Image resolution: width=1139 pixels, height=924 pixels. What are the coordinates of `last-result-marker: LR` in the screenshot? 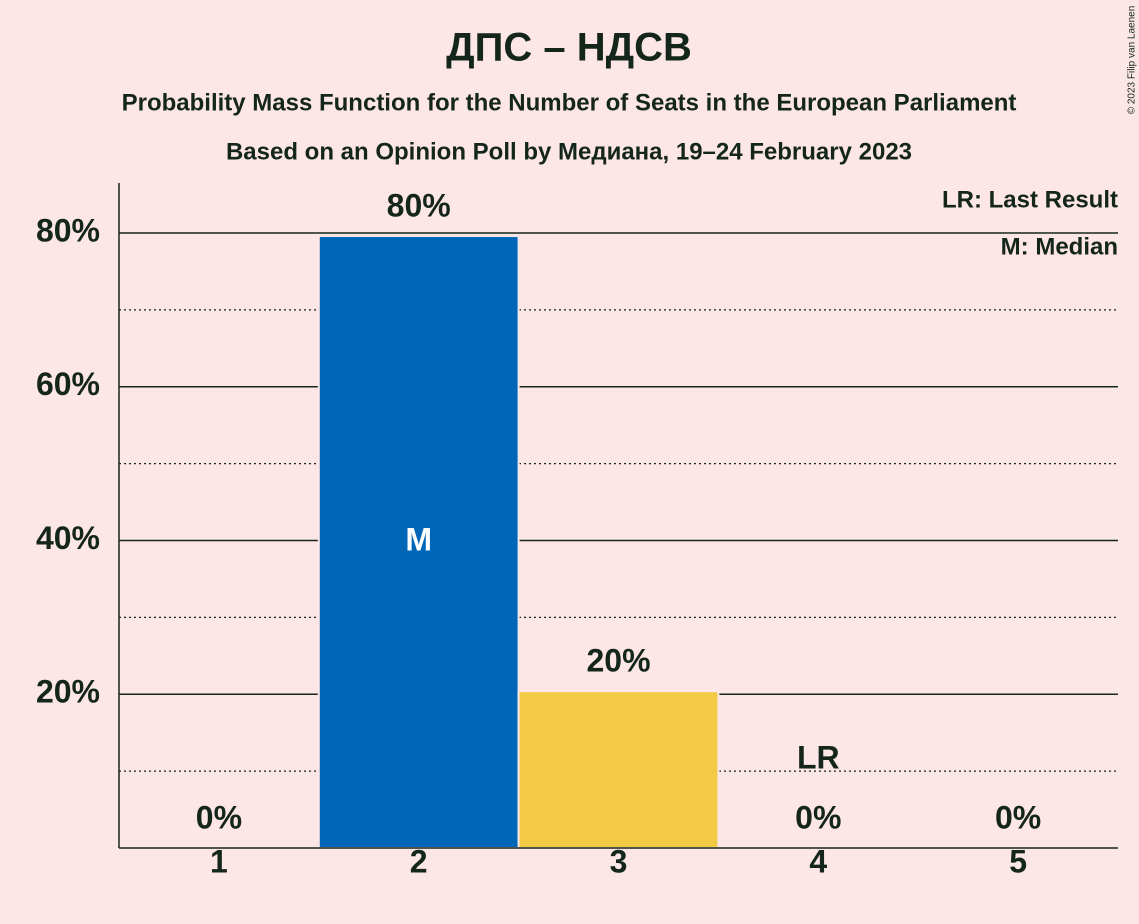 It's located at (818, 757).